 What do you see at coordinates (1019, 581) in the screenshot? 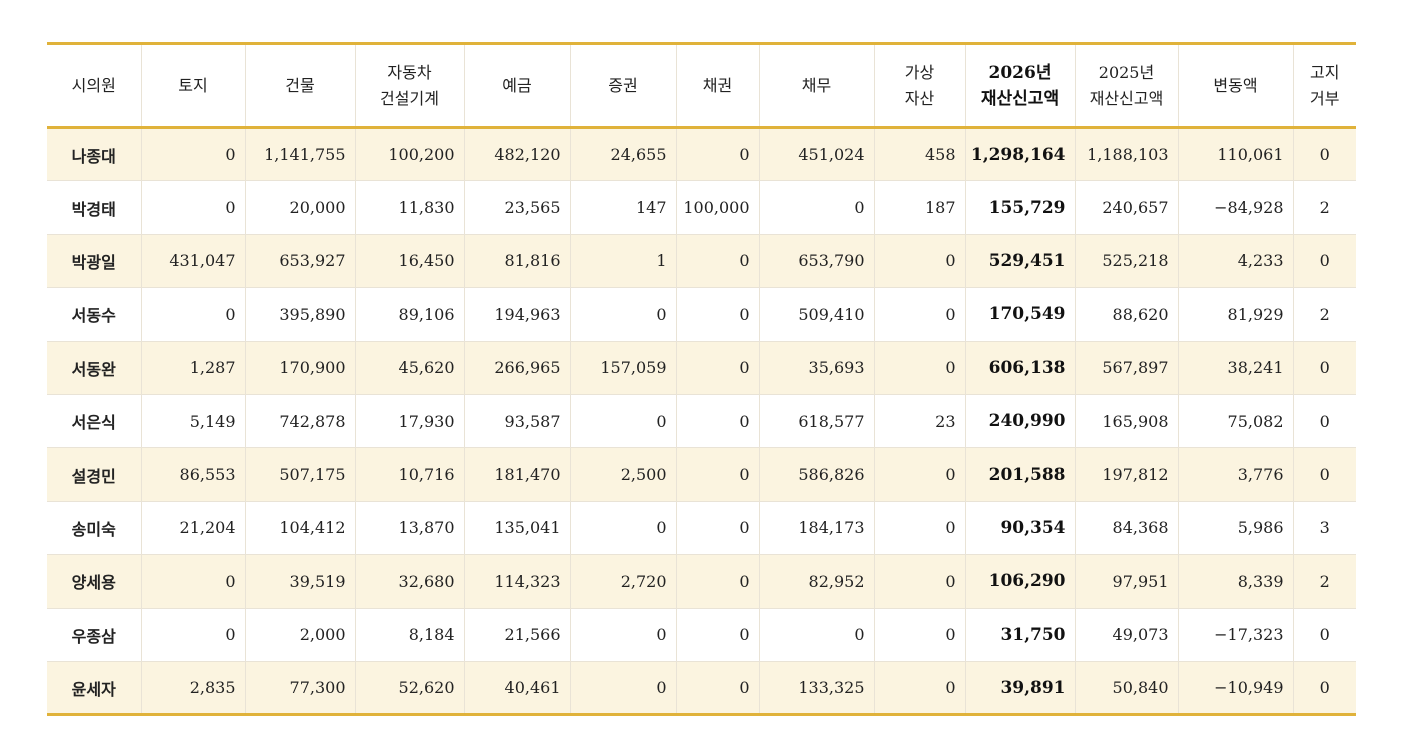
I see `cell-total-2026: 106,290` at bounding box center [1019, 581].